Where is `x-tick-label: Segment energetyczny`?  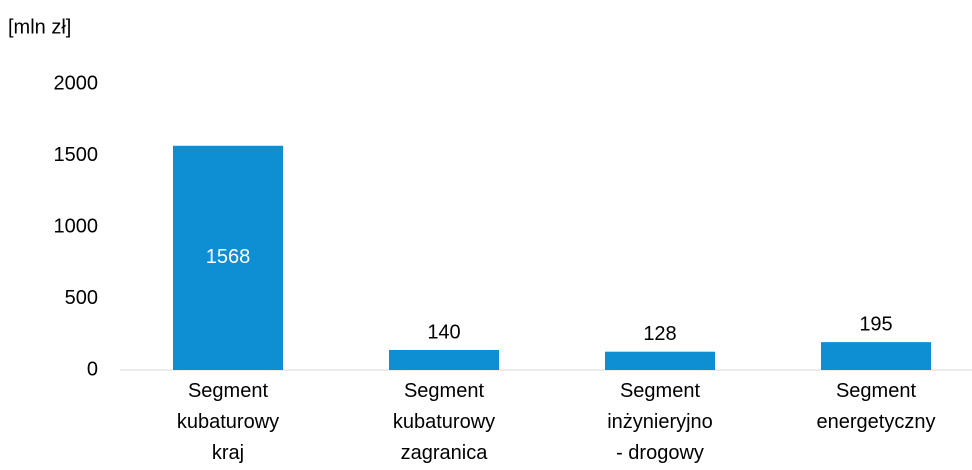
x-tick-label: Segment energetyczny is located at coordinates (876, 406).